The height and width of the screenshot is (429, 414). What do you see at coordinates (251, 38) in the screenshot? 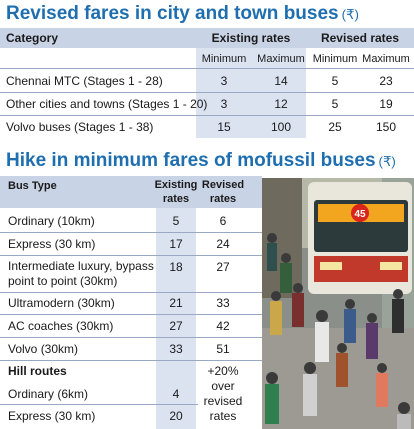
I see `header-existing-rates: Existing rates` at bounding box center [251, 38].